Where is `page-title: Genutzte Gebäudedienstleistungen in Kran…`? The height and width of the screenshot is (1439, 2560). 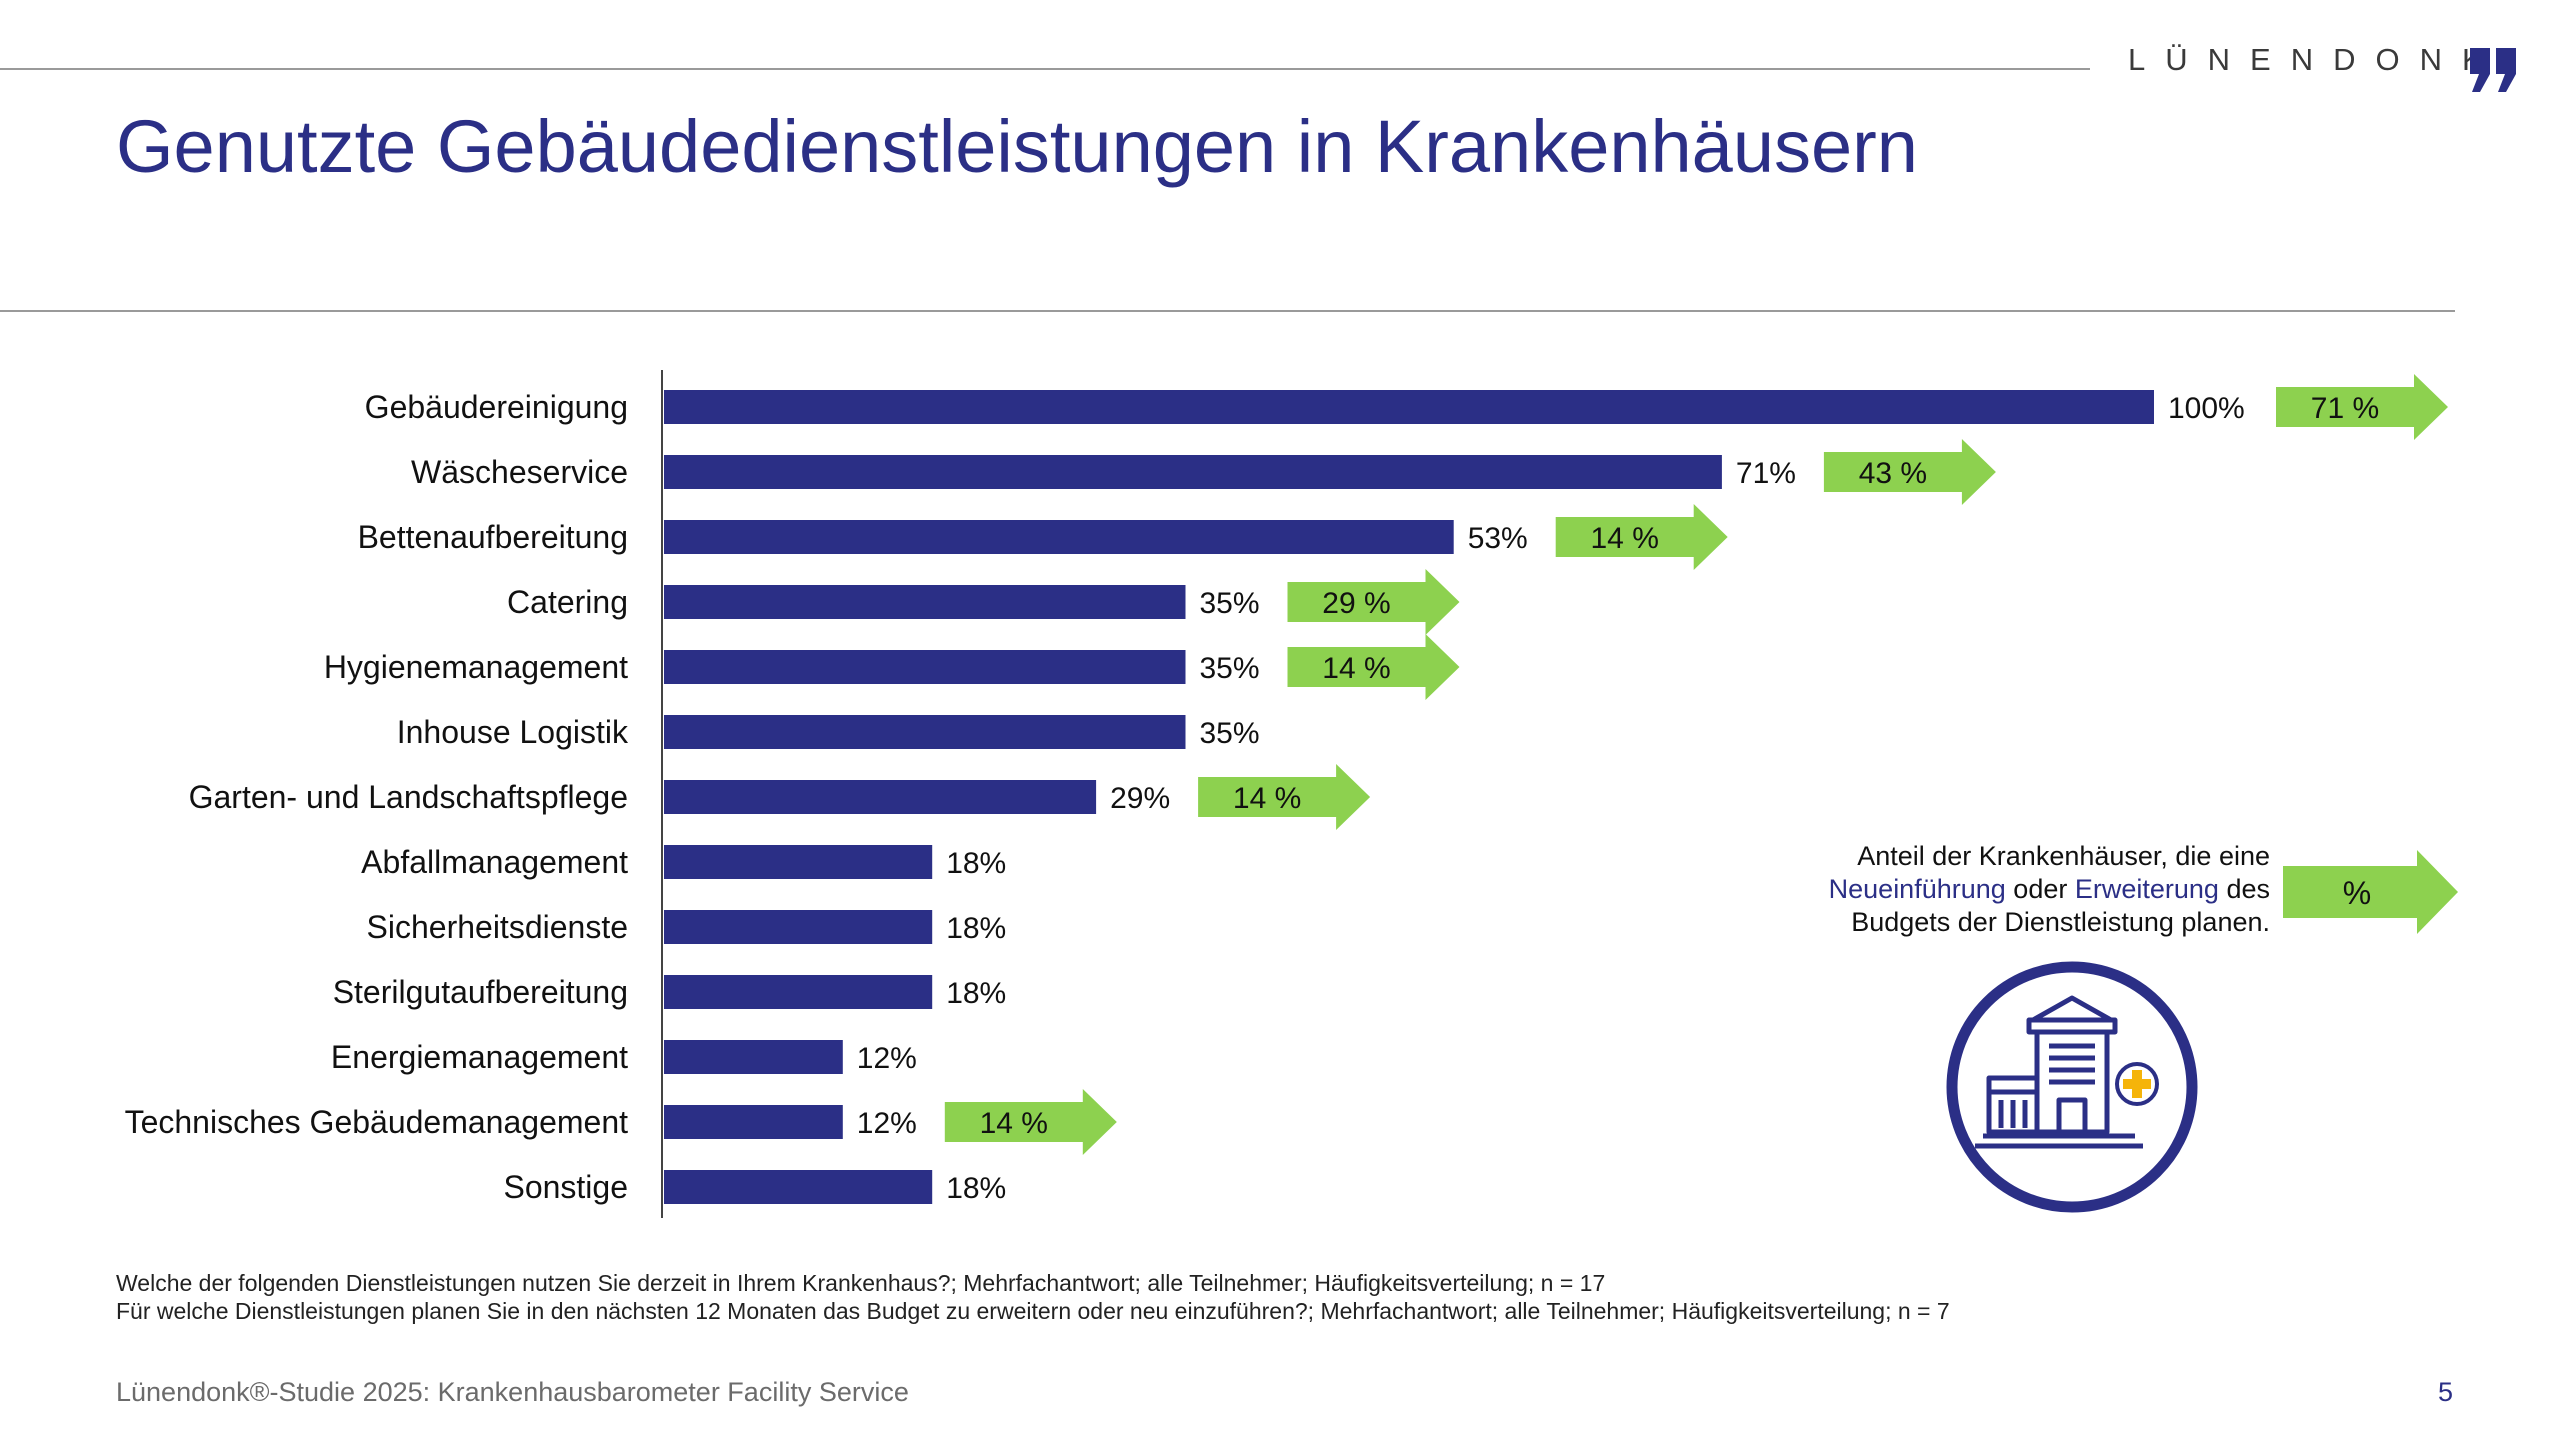 page-title: Genutzte Gebäudedienstleistungen in Kran… is located at coordinates (1017, 146).